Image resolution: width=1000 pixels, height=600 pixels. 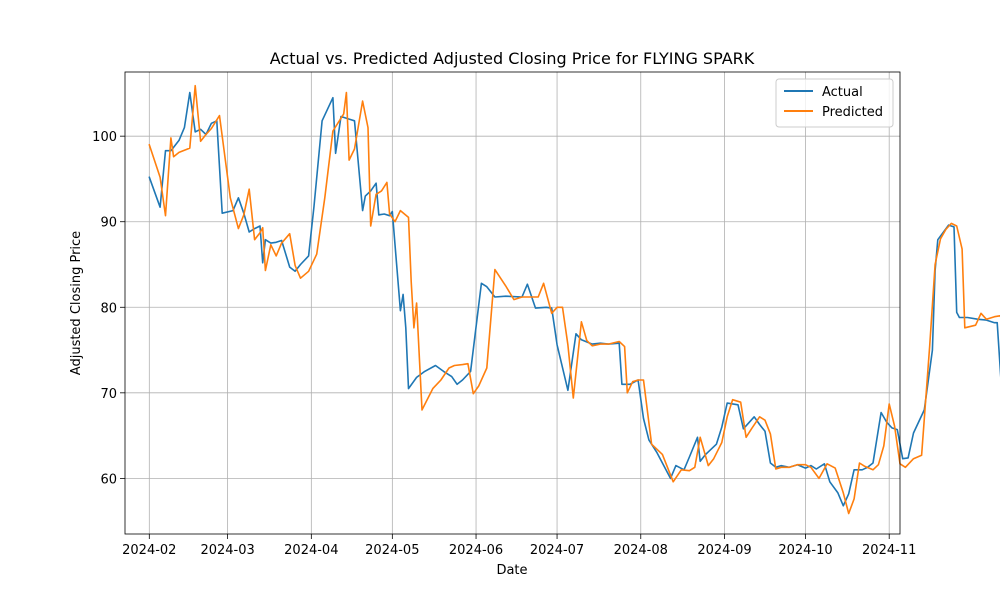 I want to click on y-tick-label: 60, so click(x=108, y=479).